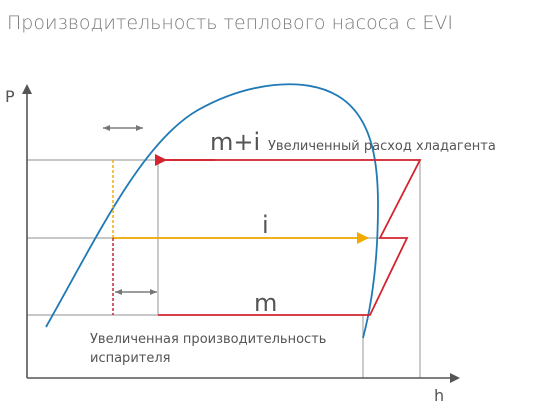  Describe the element at coordinates (382, 146) in the screenshot. I see `increased-flow-label: Увеличенный расход хладагента` at that location.